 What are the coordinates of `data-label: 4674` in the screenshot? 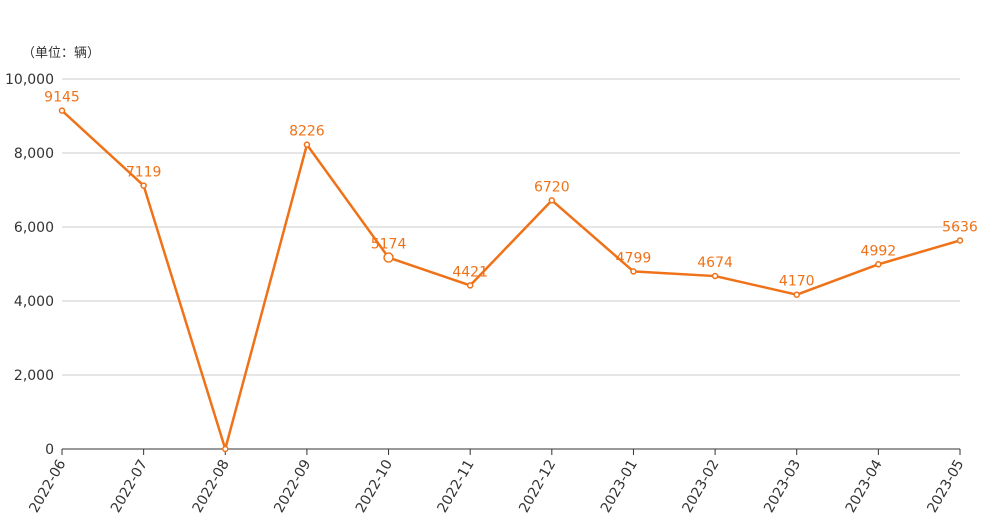 It's located at (715, 263).